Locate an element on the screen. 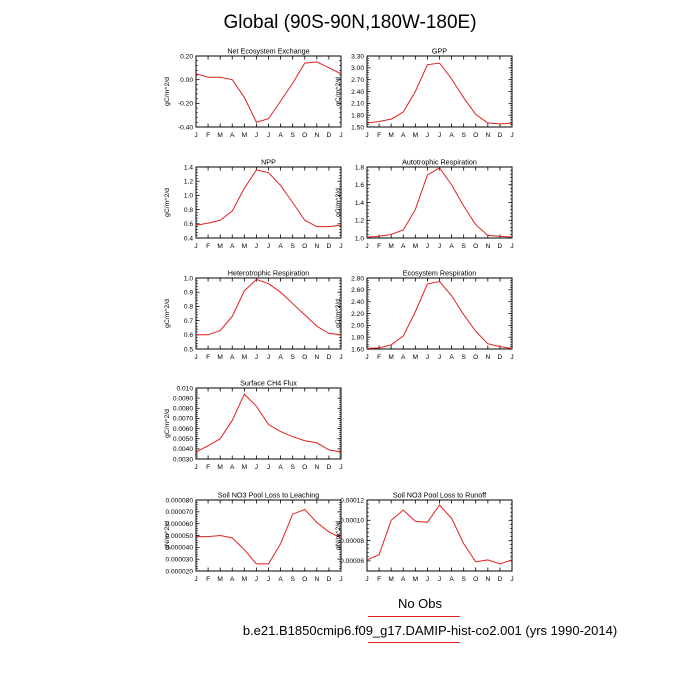 The image size is (700, 700). y-tick-label: 1.4 is located at coordinates (188, 167).